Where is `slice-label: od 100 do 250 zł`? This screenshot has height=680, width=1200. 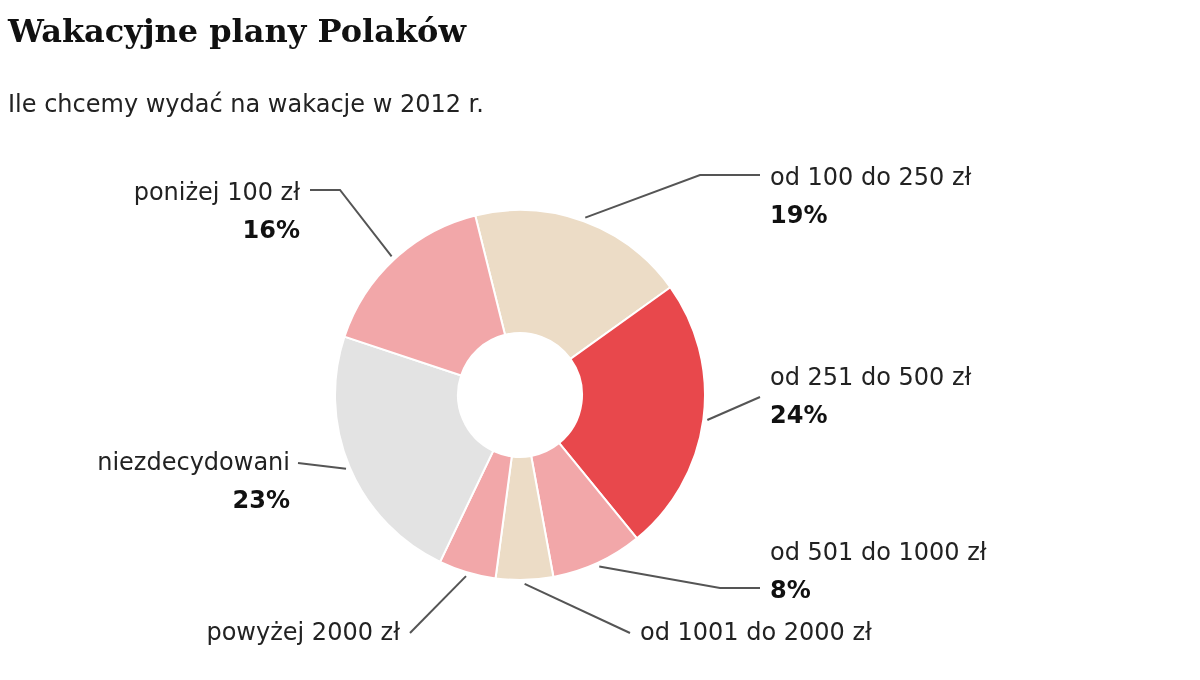
slice-label: od 100 do 250 zł is located at coordinates (871, 177).